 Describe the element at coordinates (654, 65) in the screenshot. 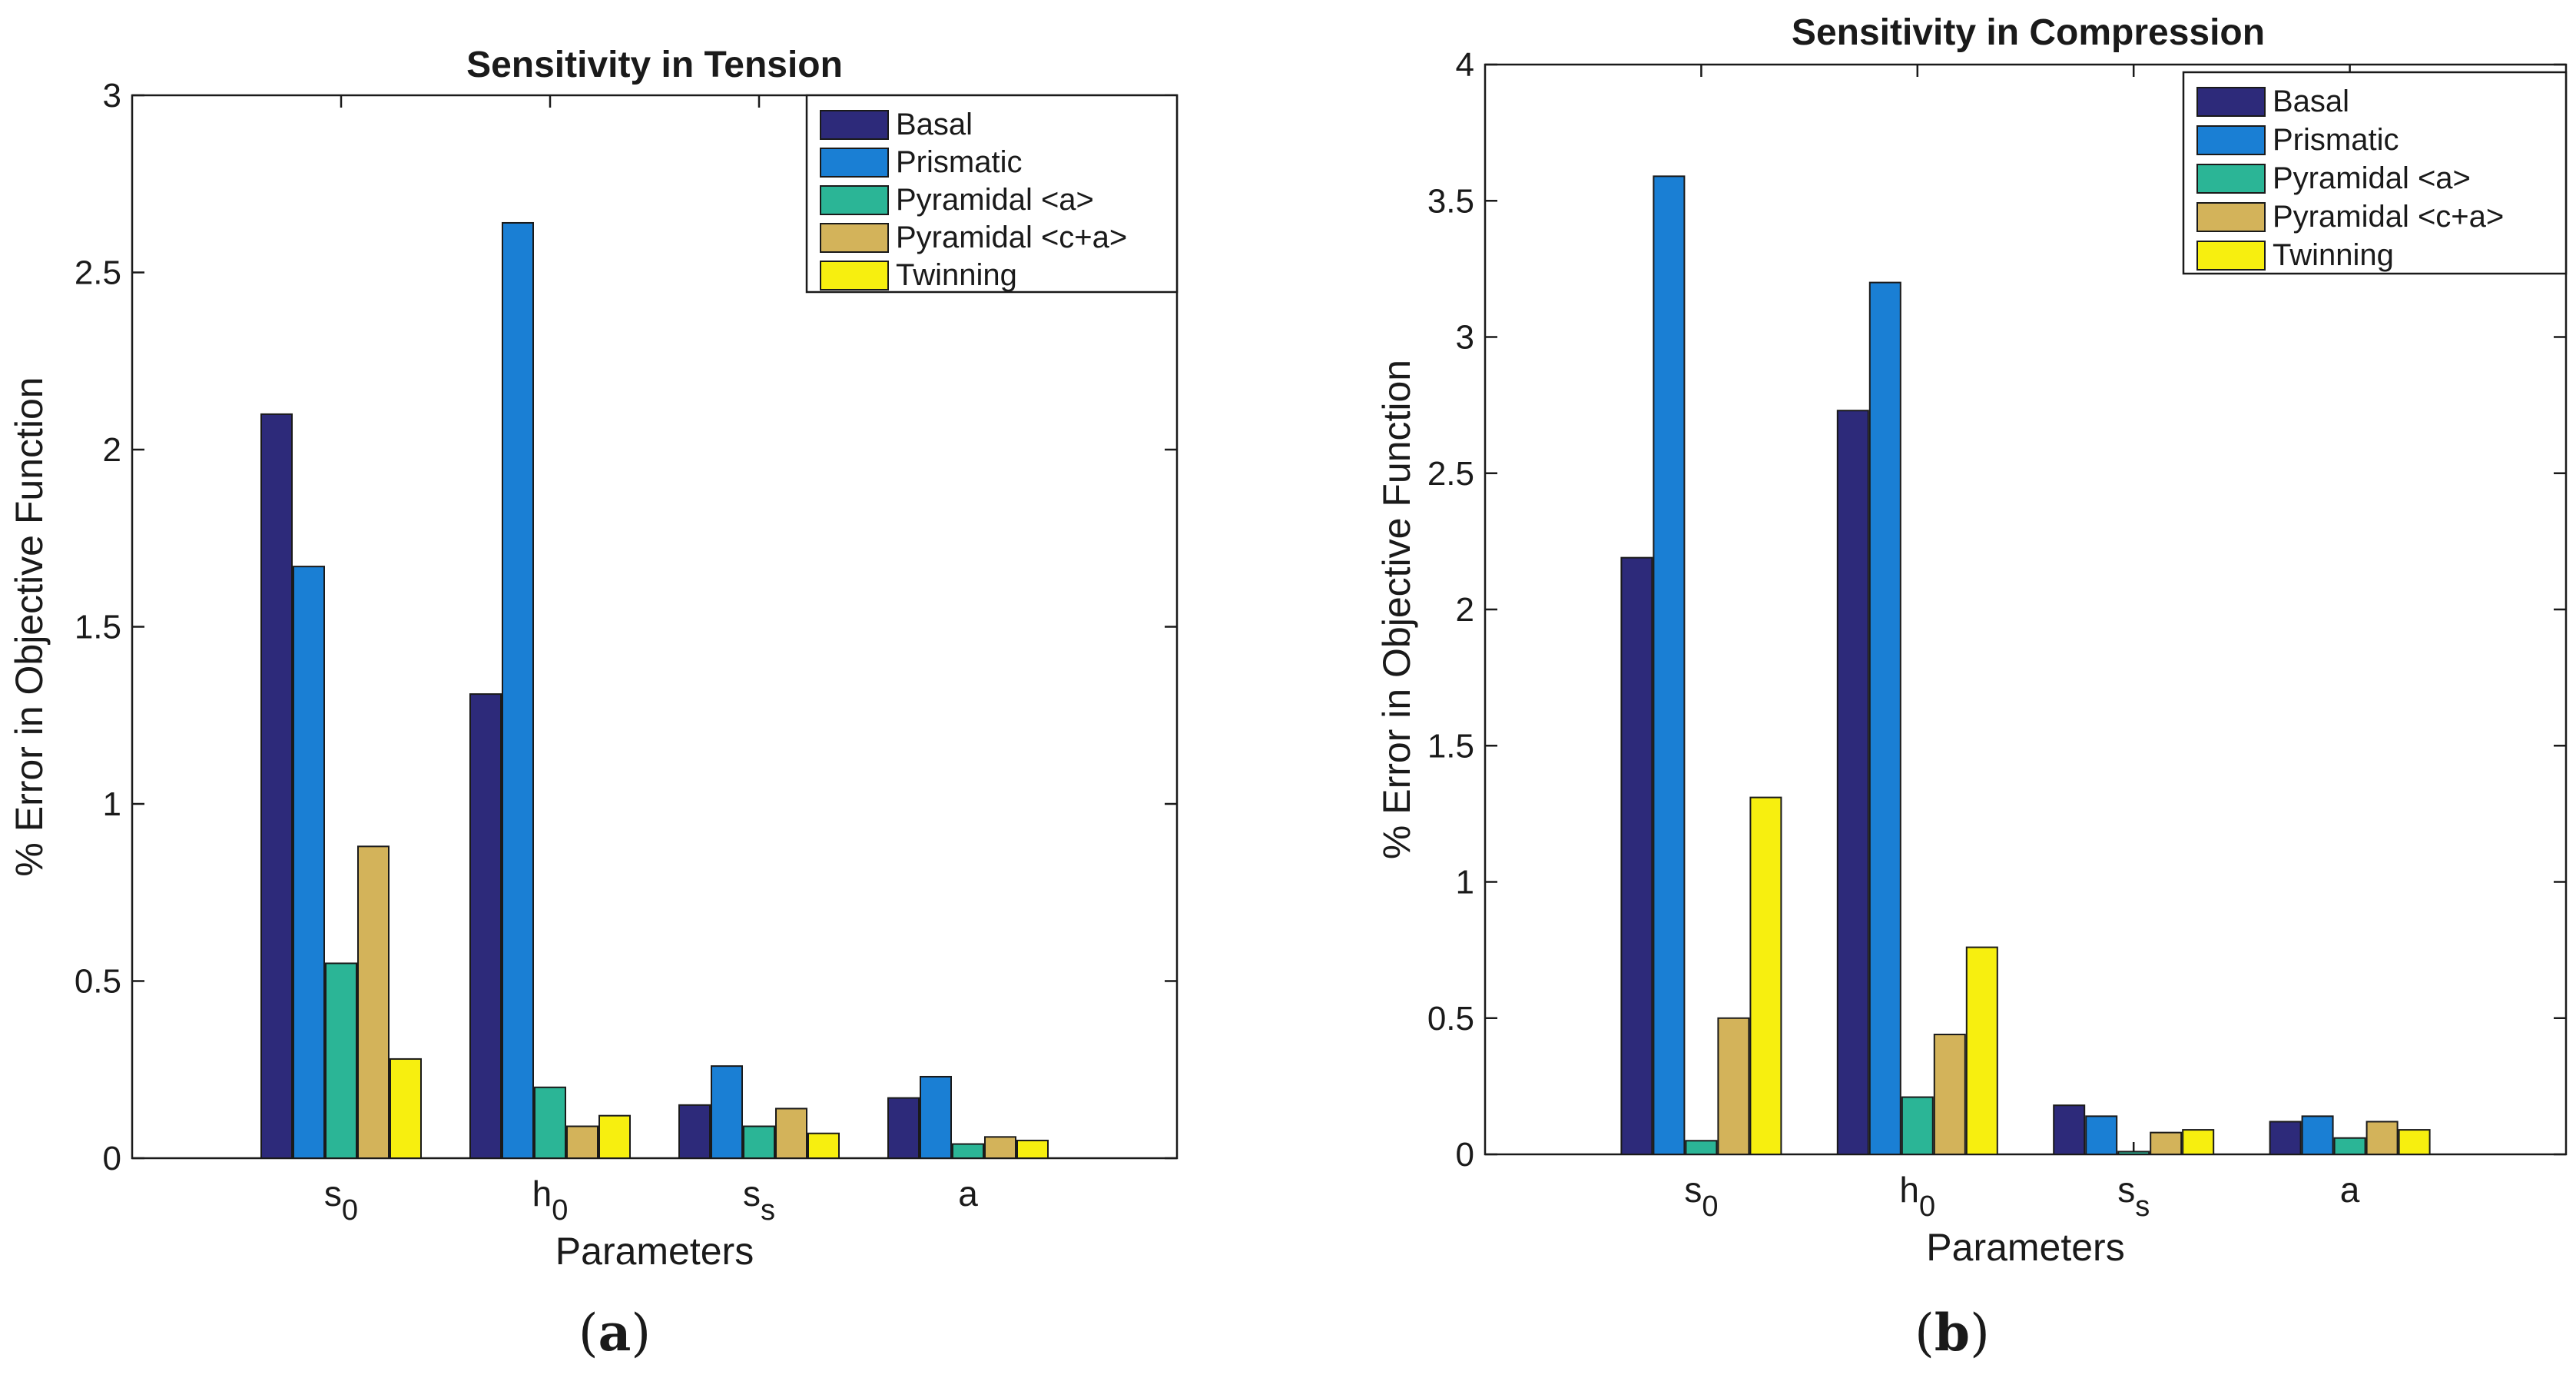

I see `chart-title: Sensitivity in Tension` at that location.